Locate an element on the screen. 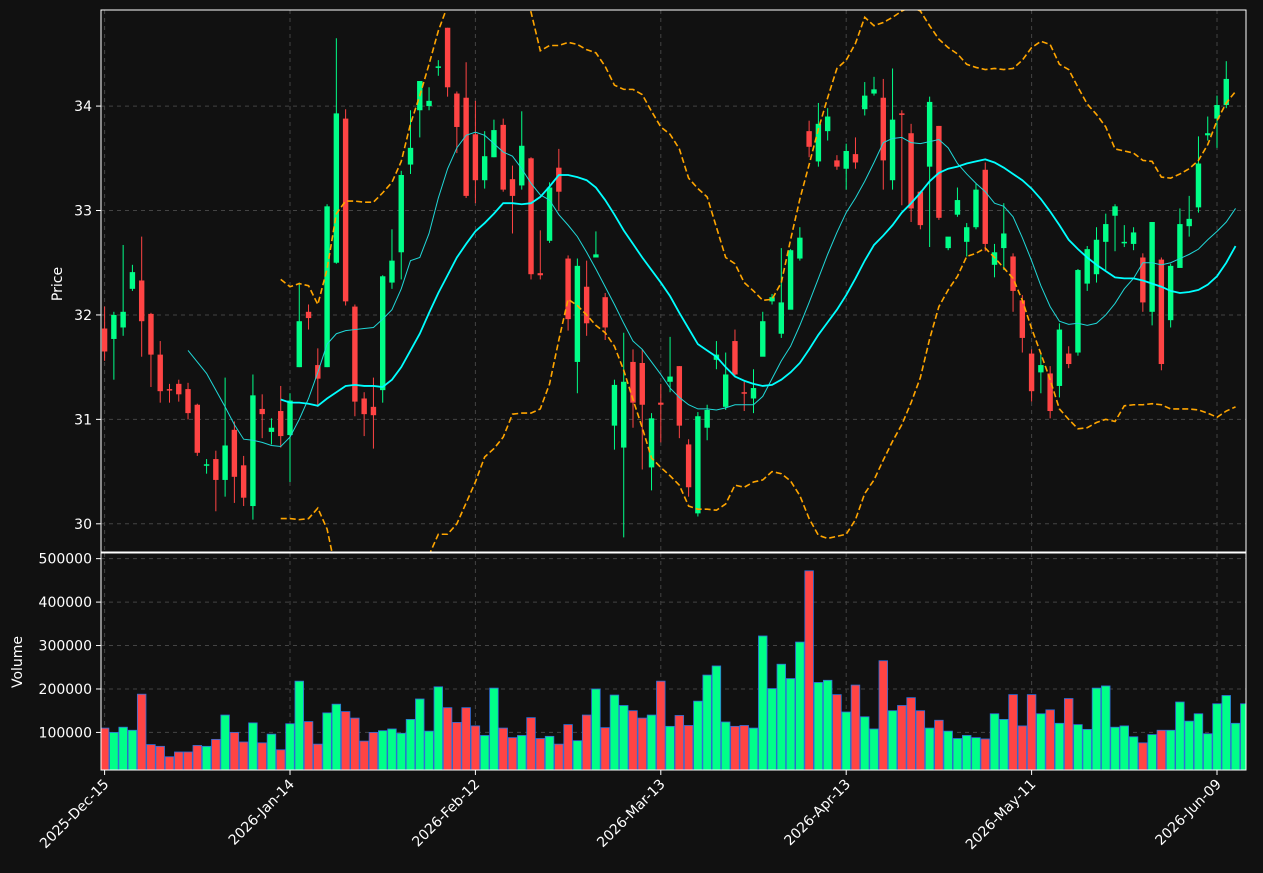 This screenshot has height=873, width=1263. volume-tick-label: 300000 is located at coordinates (65, 647).